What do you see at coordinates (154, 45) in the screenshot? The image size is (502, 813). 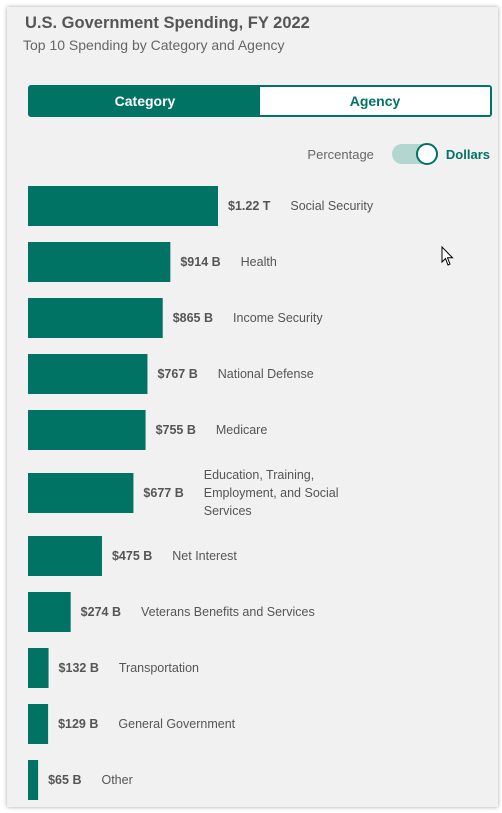 I see `chart-subtitle: Top 10 Spending by Category and Agency` at bounding box center [154, 45].